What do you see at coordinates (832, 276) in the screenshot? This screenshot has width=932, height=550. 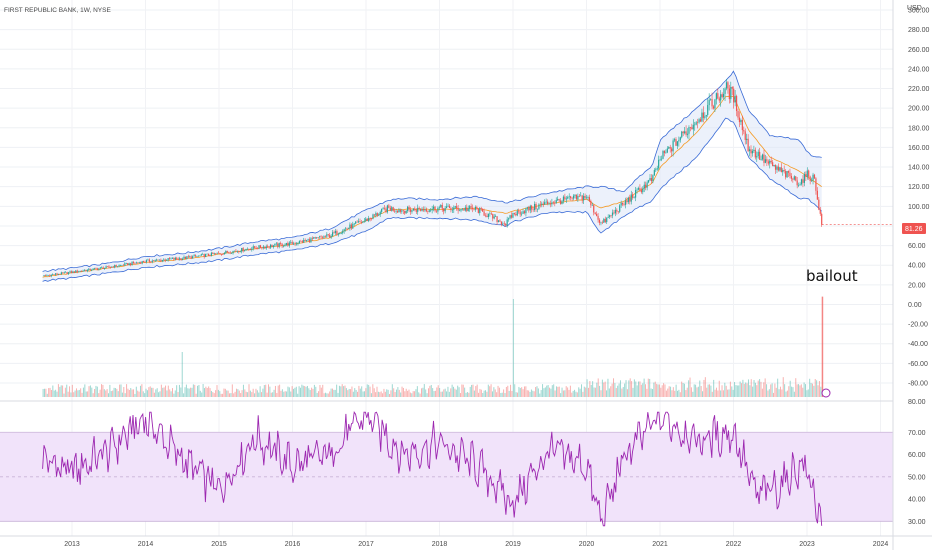 I see `annotation-bailout: bailout` at bounding box center [832, 276].